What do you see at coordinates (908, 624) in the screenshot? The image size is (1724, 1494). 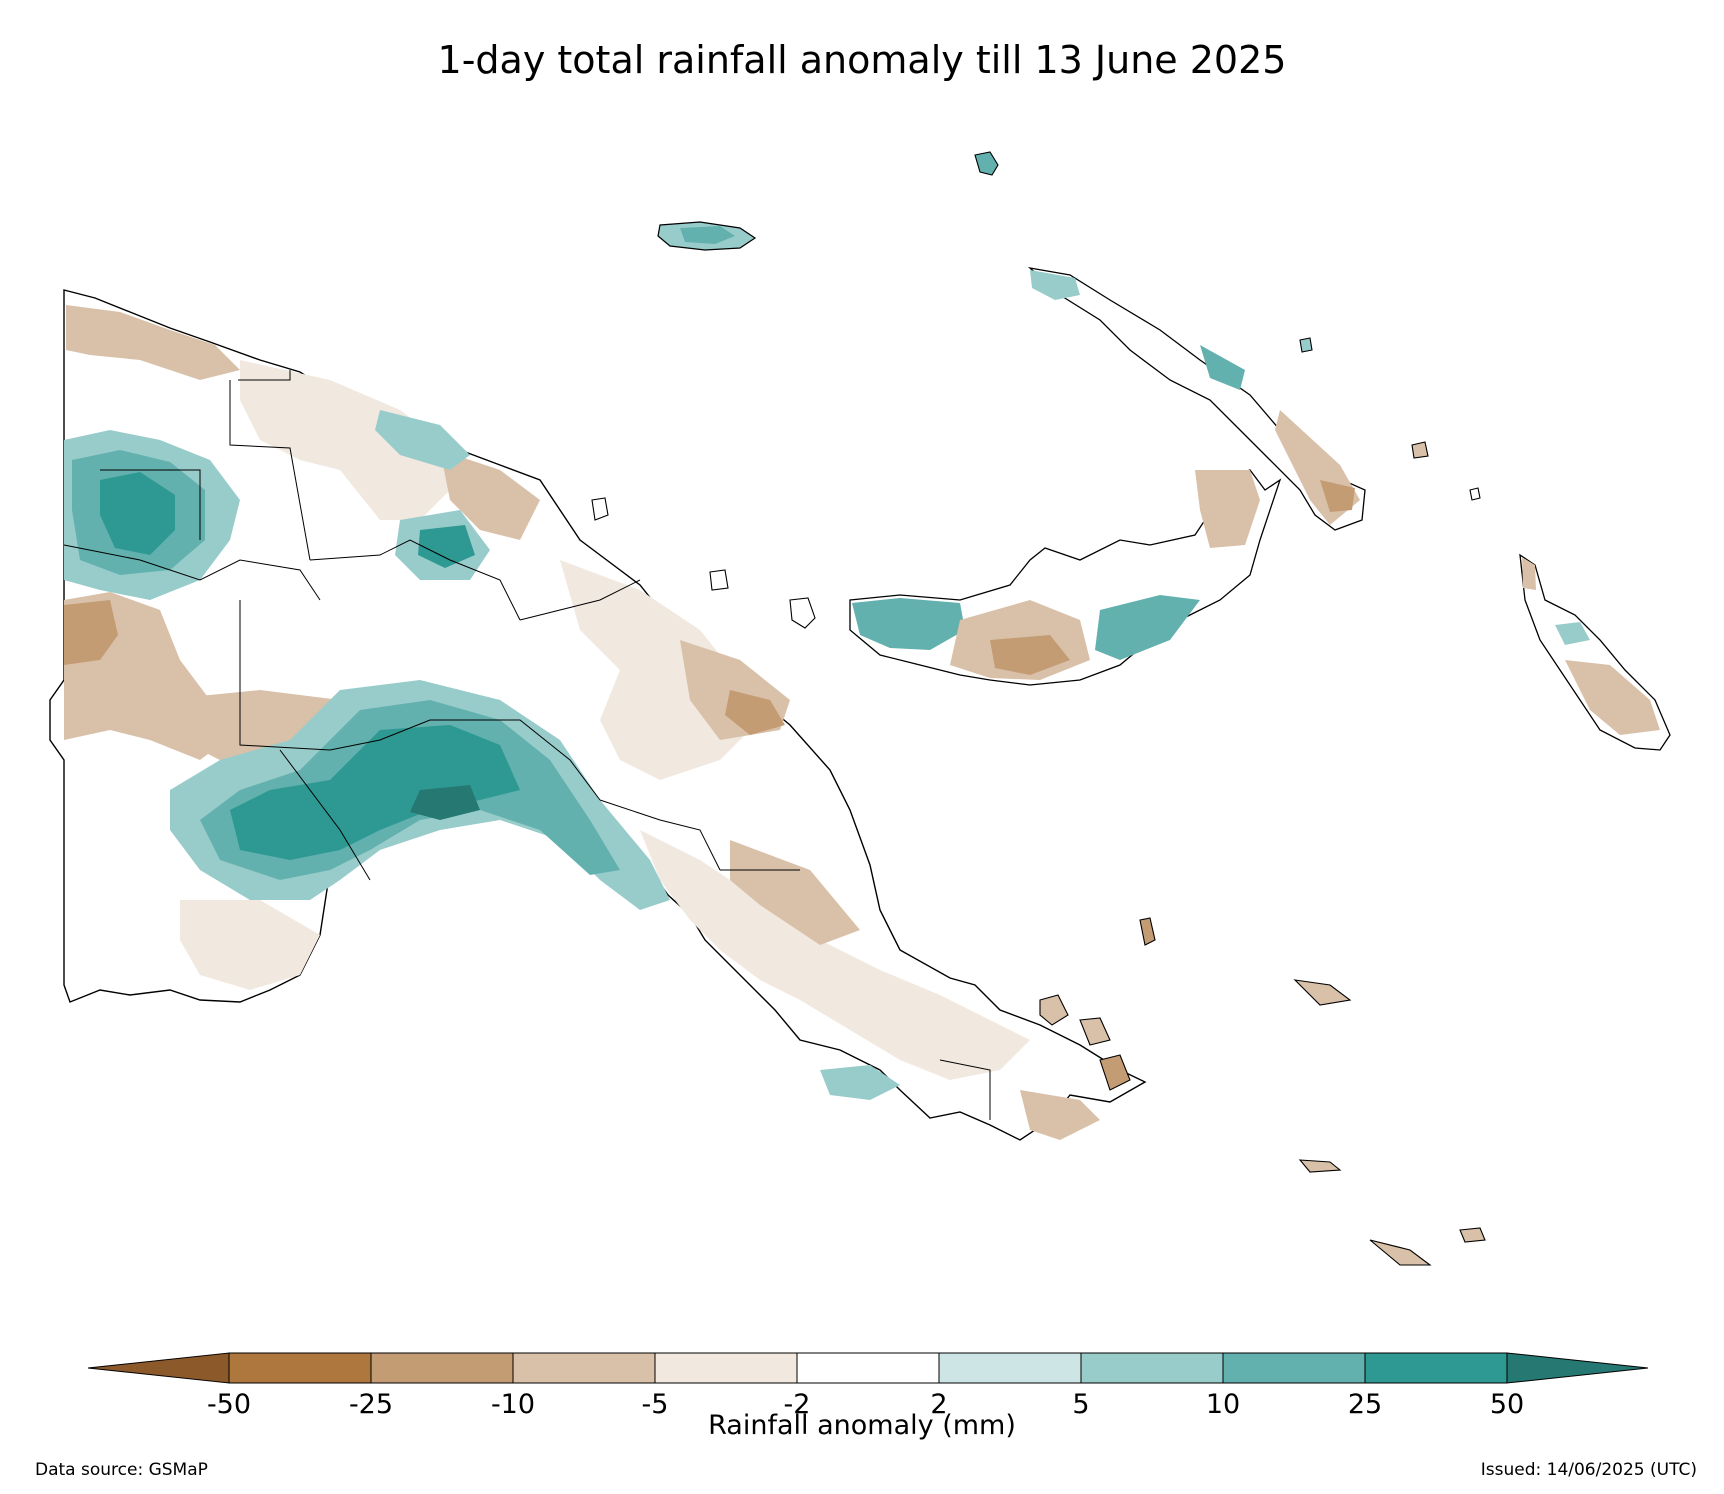 I see `anomaly-nb-wet-west` at bounding box center [908, 624].